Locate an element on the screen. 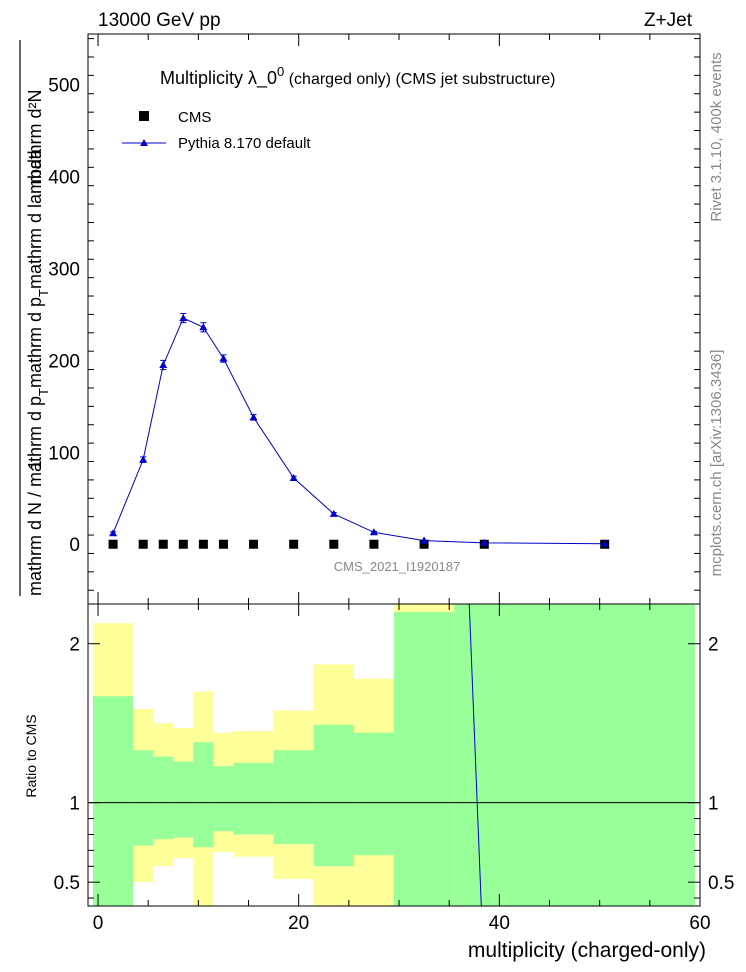  ratio-y-tick-label-right: 2 is located at coordinates (713, 645).